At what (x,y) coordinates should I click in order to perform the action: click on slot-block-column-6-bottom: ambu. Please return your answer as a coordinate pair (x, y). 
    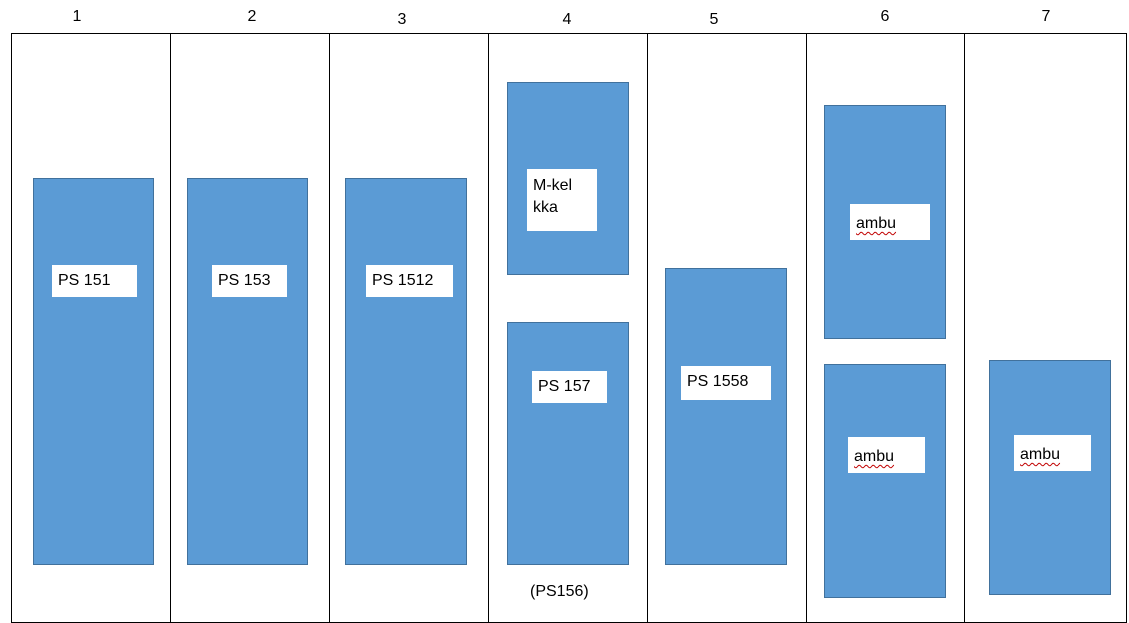
    Looking at the image, I should click on (885, 481).